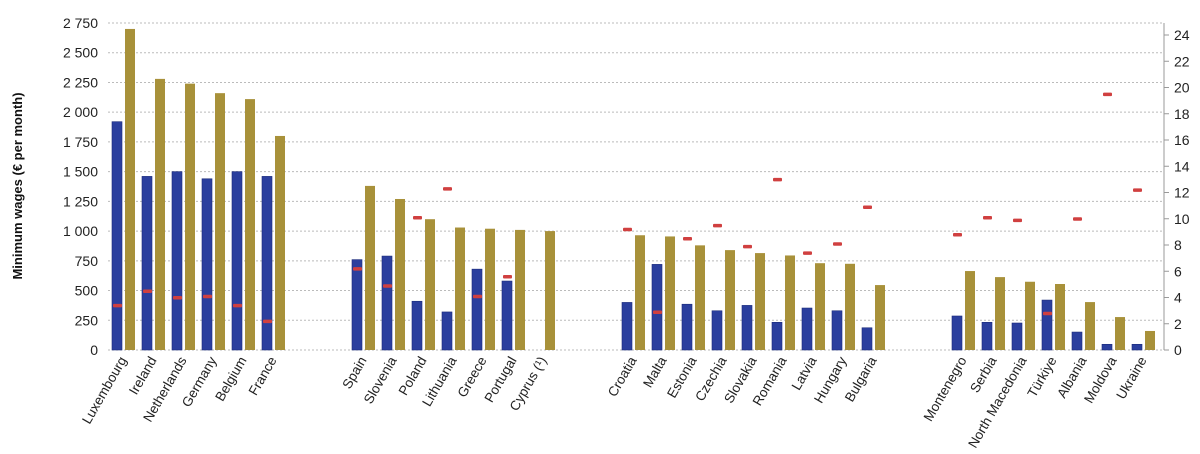  What do you see at coordinates (1182, 88) in the screenshot?
I see `right-tick-label: 20` at bounding box center [1182, 88].